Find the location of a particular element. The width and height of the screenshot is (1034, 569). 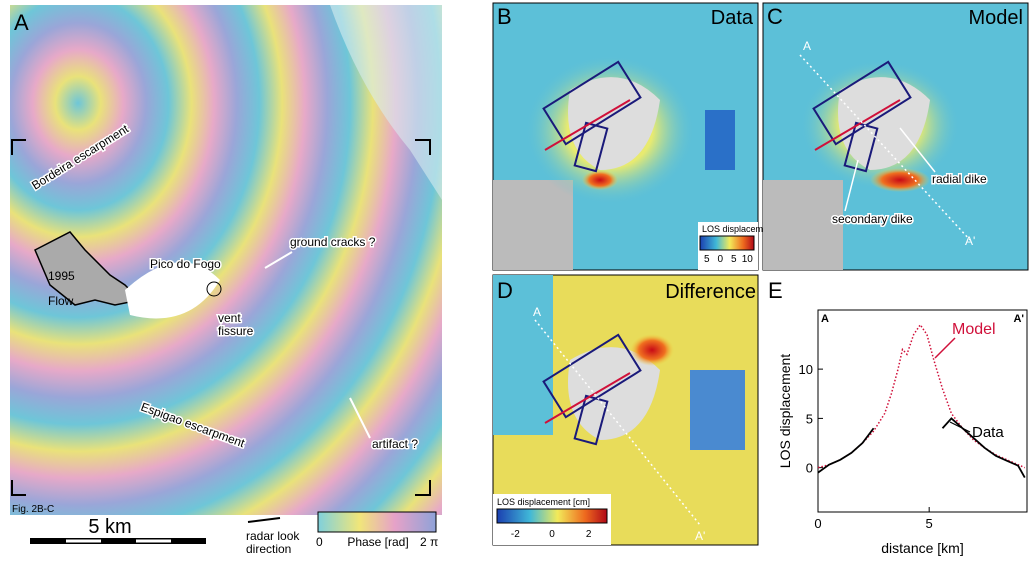

label: ground cracks ? is located at coordinates (333, 242).